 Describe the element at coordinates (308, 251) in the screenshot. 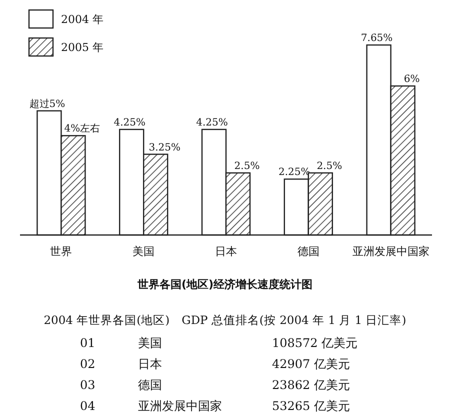

I see `x-tick-label: 德国` at that location.